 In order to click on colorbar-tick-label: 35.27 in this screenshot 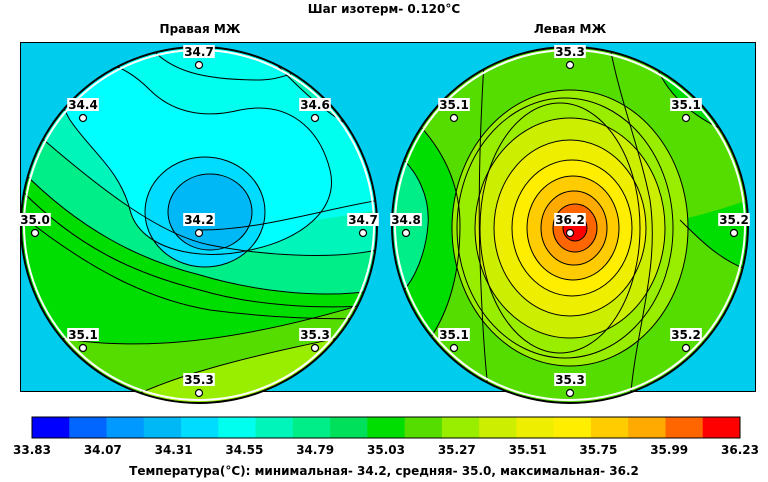, I will do `click(456, 450)`.